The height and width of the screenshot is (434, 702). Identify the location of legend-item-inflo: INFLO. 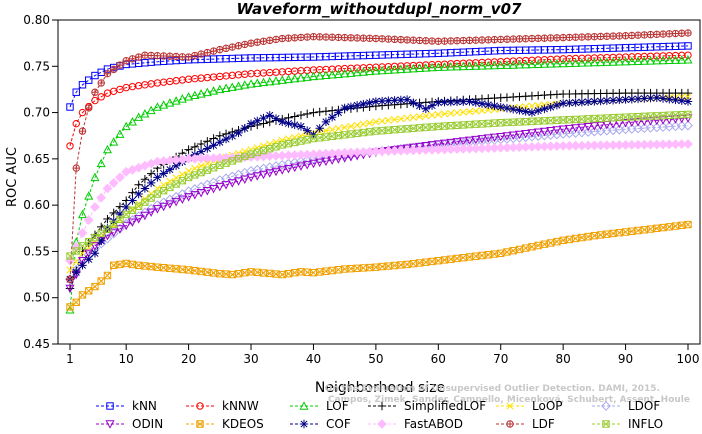
(627, 424).